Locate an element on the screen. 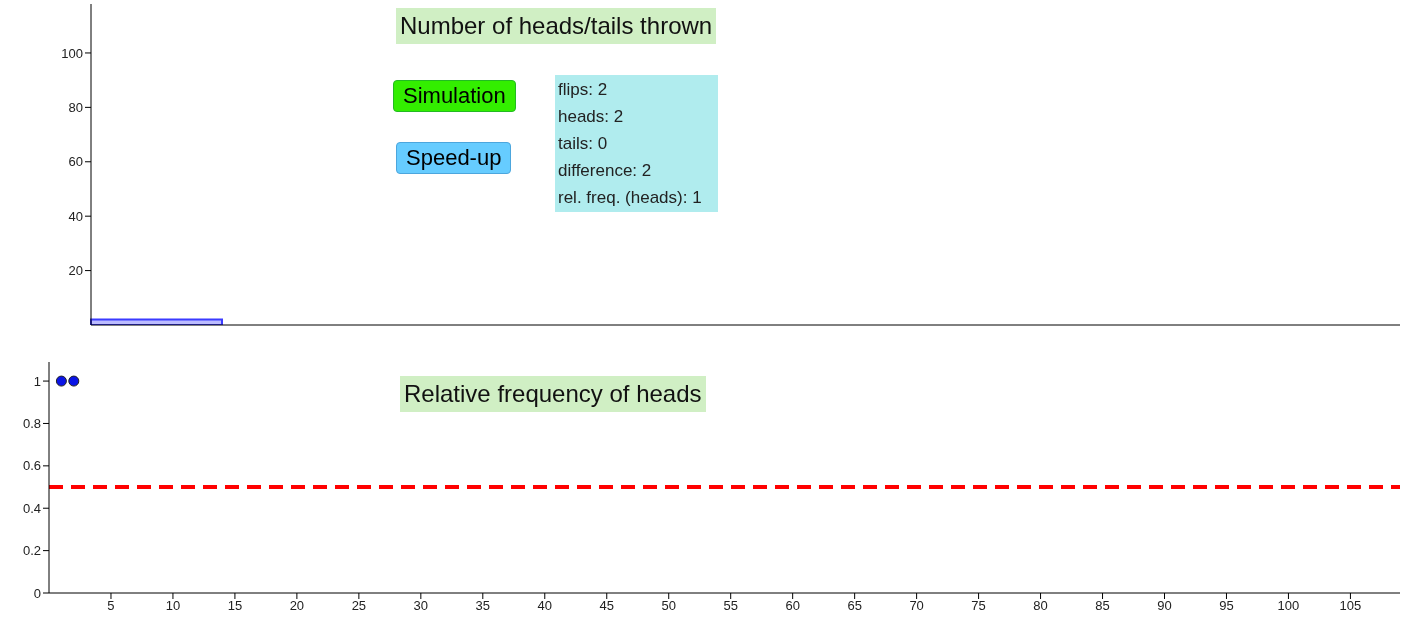 The height and width of the screenshot is (617, 1403). x-tick-label: 65 is located at coordinates (854, 606).